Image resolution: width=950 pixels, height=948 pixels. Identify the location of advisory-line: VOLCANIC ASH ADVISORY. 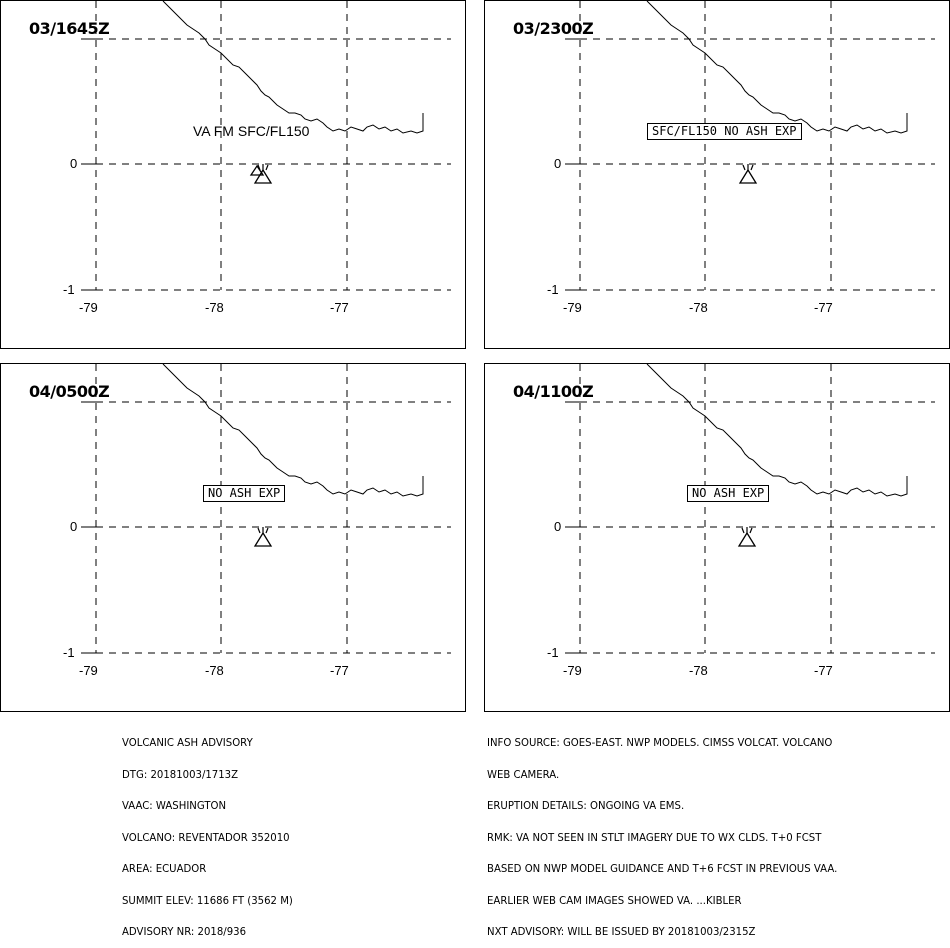
(187, 742).